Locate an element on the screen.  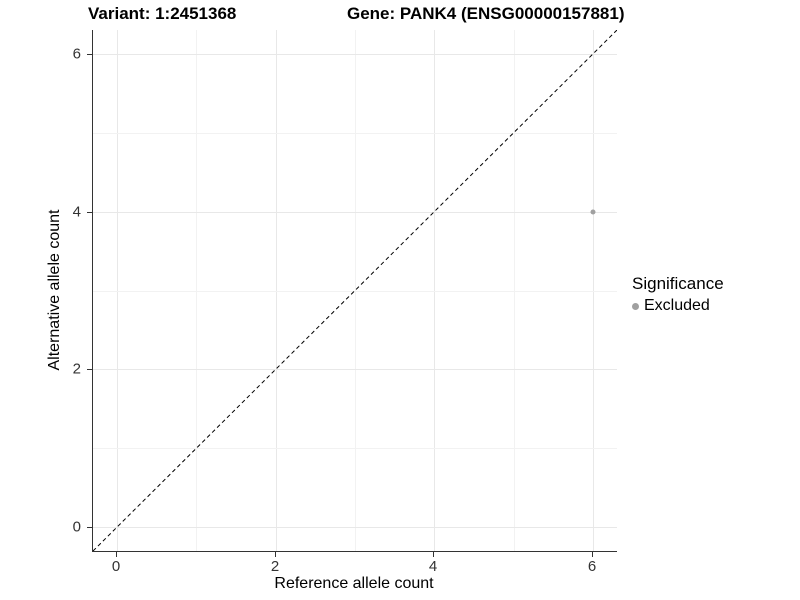
y-axis-title: Alternative allele count is located at coordinates (54, 290).